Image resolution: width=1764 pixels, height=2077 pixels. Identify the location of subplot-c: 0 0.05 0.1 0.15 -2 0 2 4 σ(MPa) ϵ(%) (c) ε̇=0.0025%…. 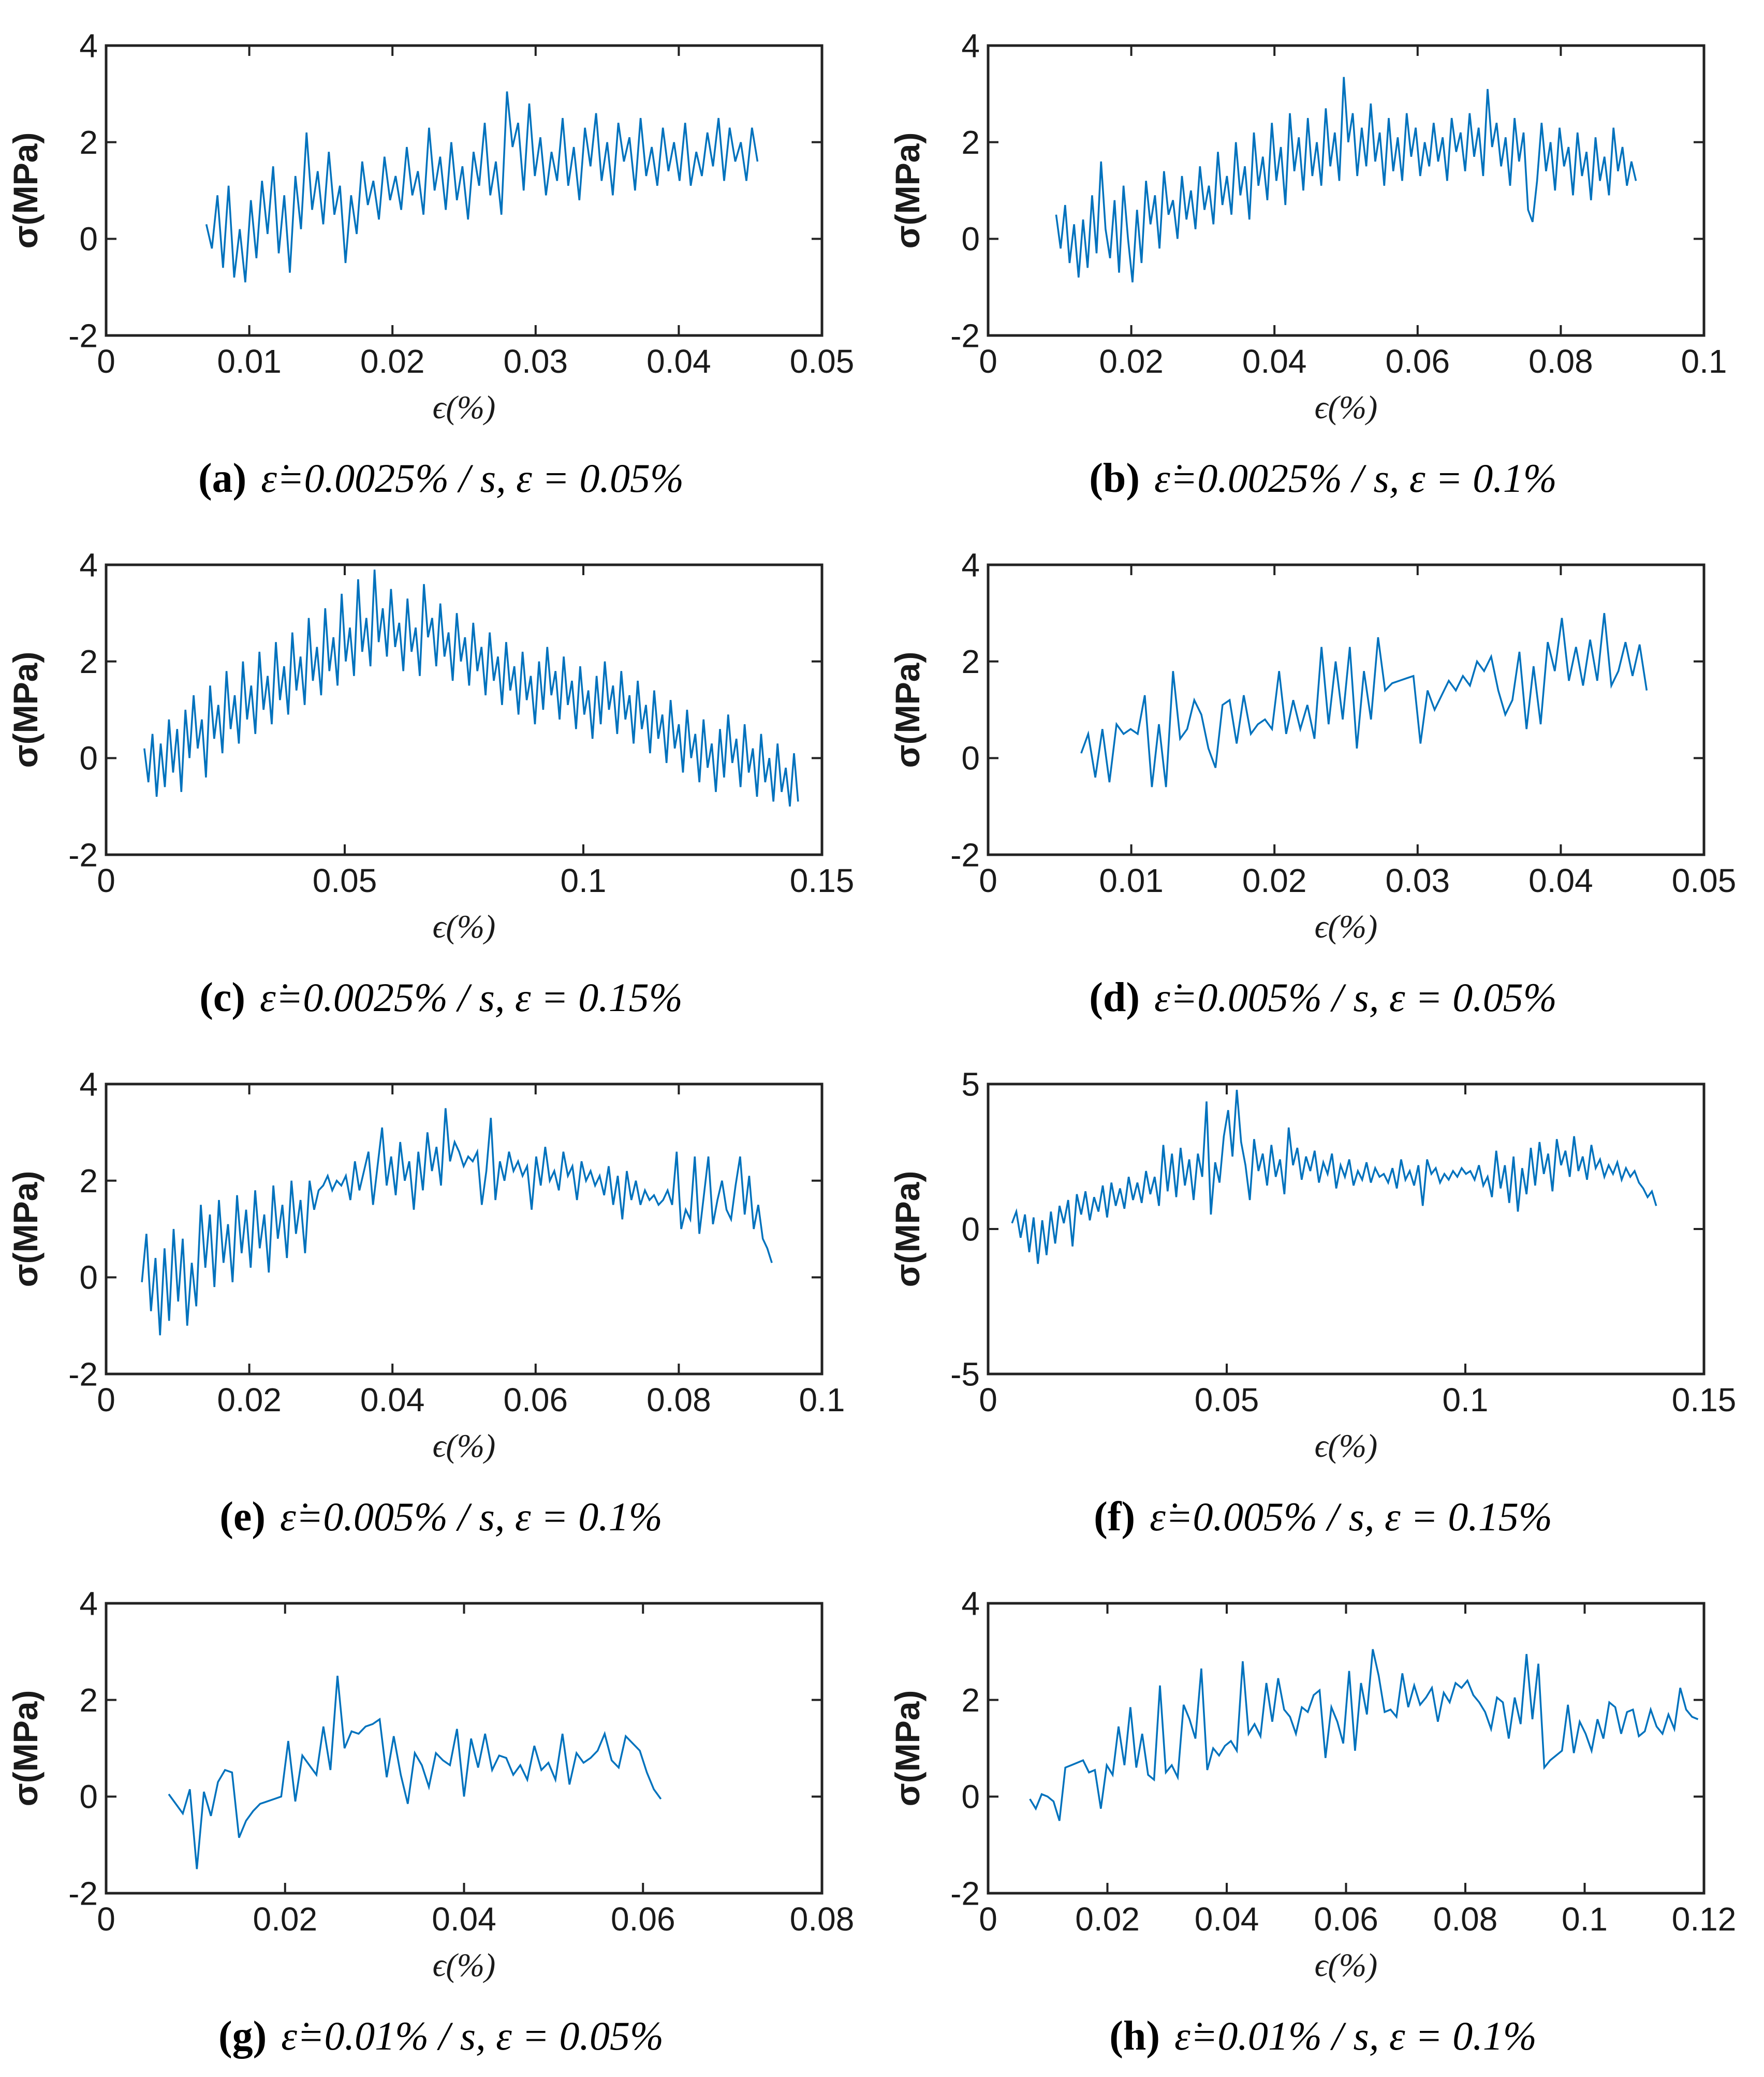
(441, 779).